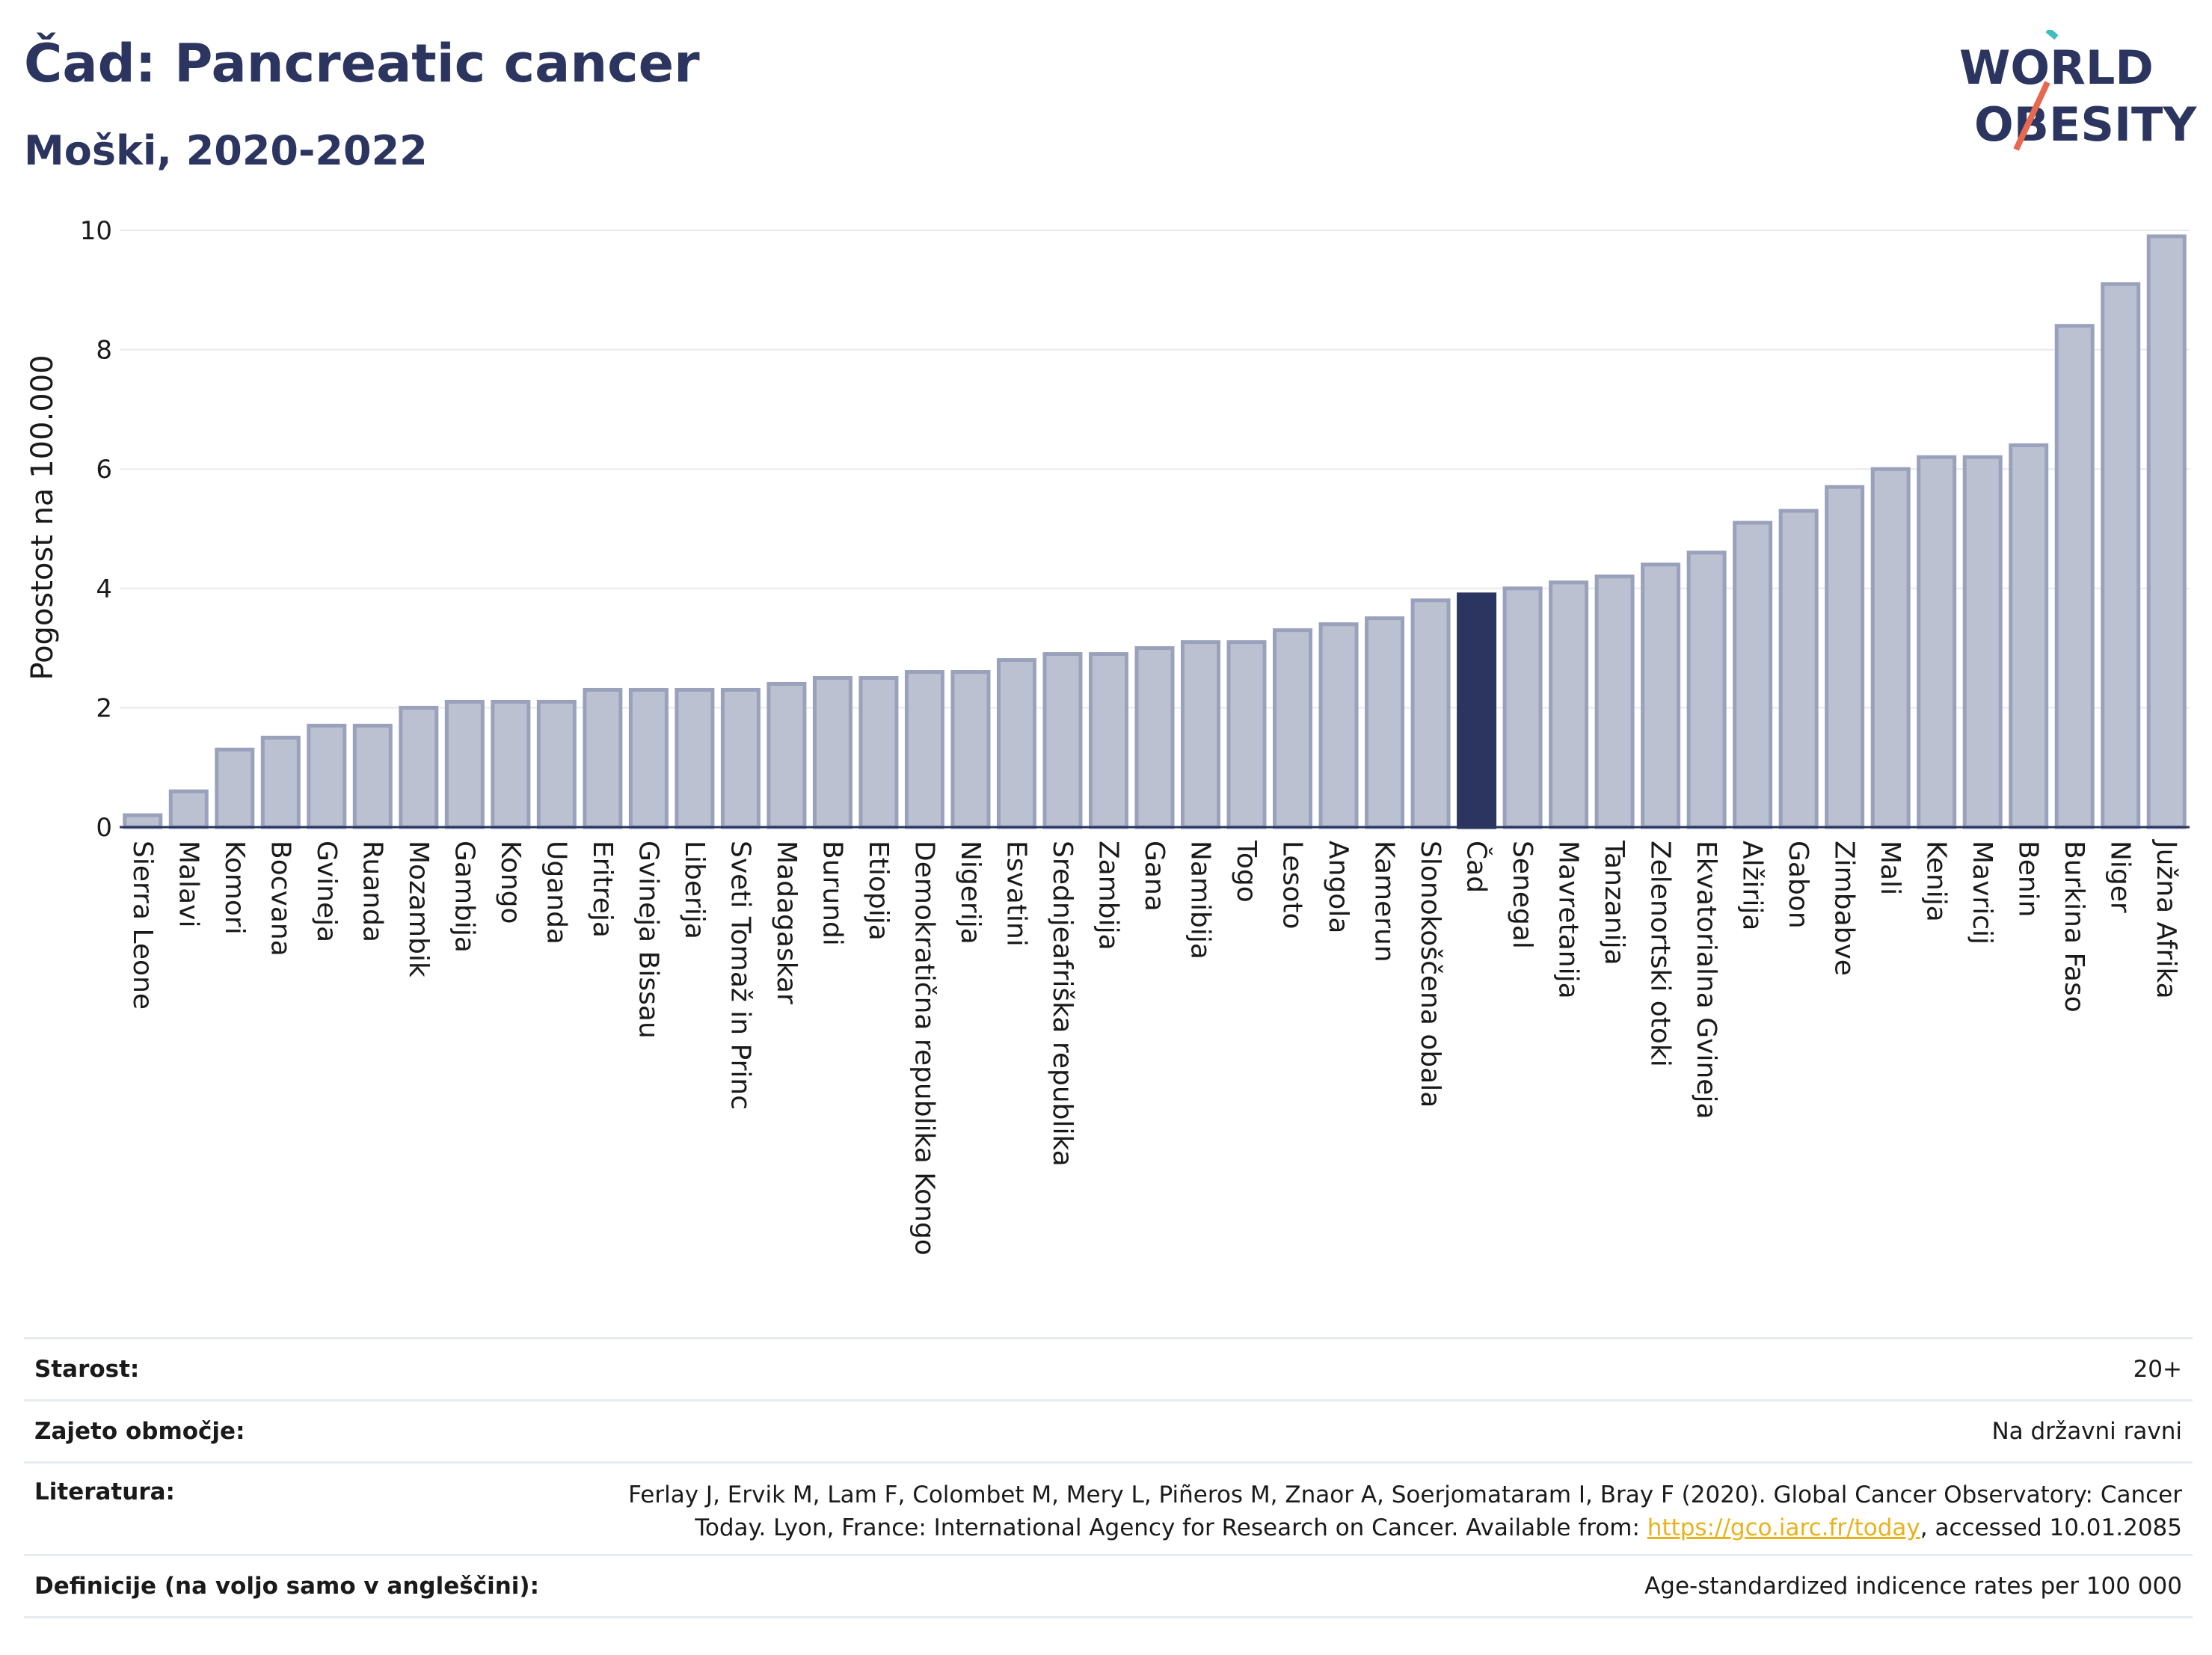 This screenshot has width=2212, height=1655. Describe the element at coordinates (362, 63) in the screenshot. I see `page-title: Čad: Pancreatic cancer` at that location.